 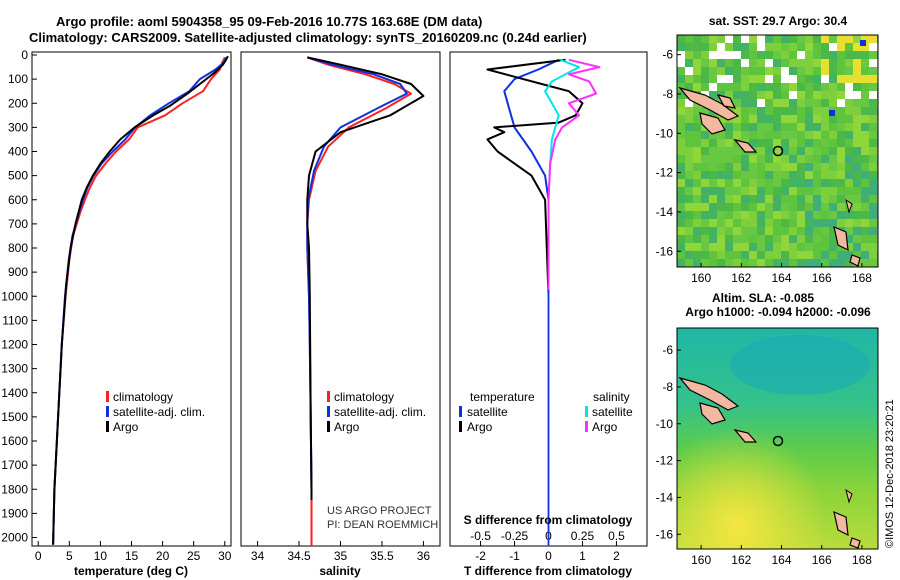 What do you see at coordinates (131, 571) in the screenshot?
I see `temperature-axis-label: temperature (deg C)` at bounding box center [131, 571].